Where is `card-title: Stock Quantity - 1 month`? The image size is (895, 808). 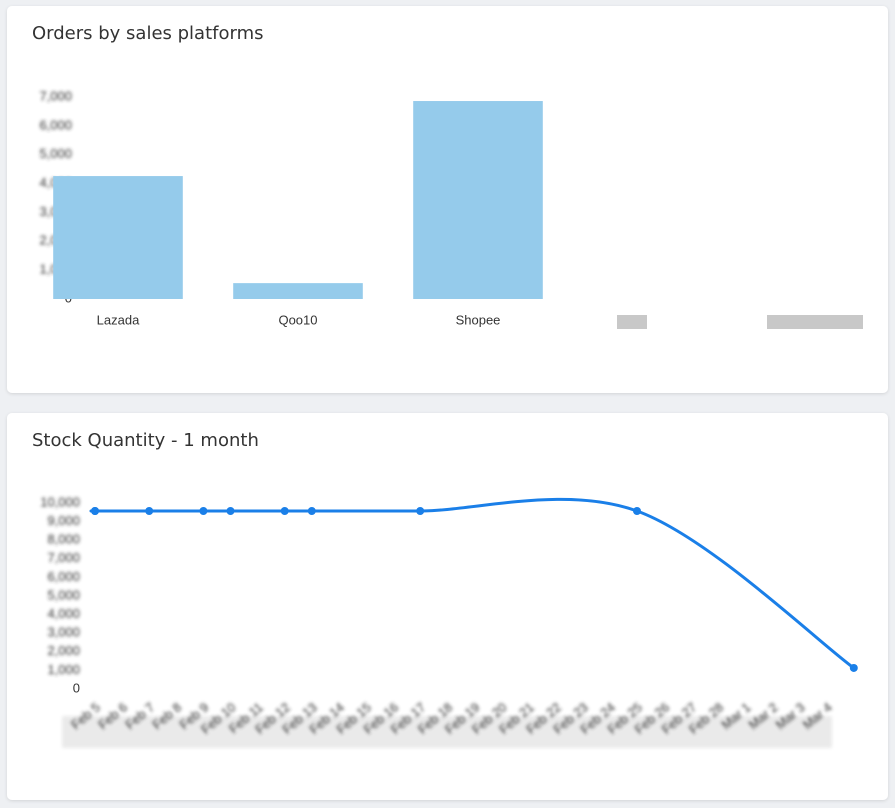
card-title: Stock Quantity - 1 month is located at coordinates (145, 440).